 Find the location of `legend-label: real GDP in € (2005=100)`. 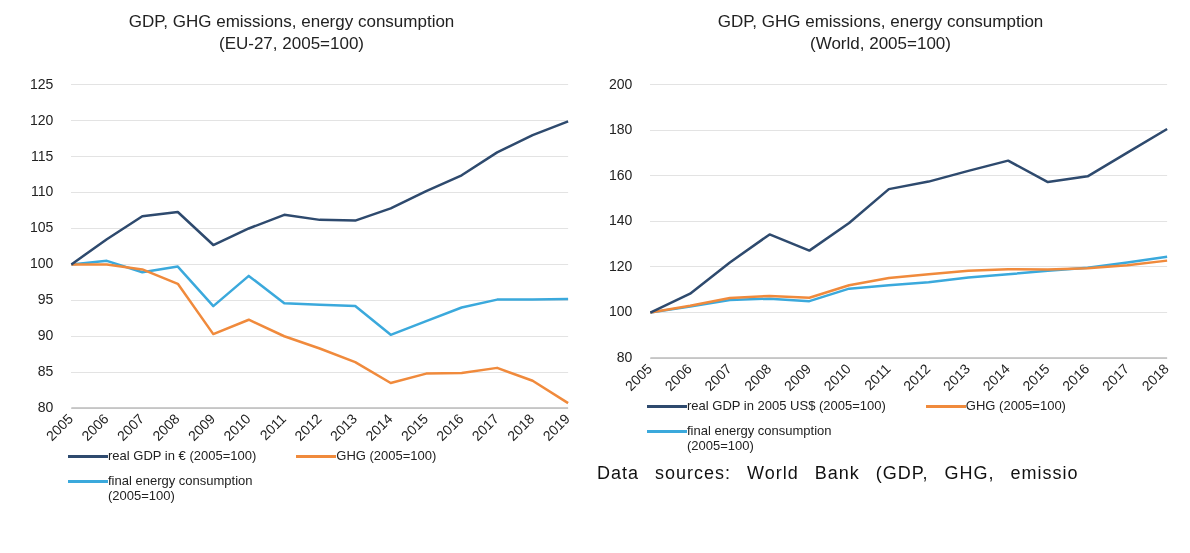

legend-label: real GDP in € (2005=100) is located at coordinates (182, 455).